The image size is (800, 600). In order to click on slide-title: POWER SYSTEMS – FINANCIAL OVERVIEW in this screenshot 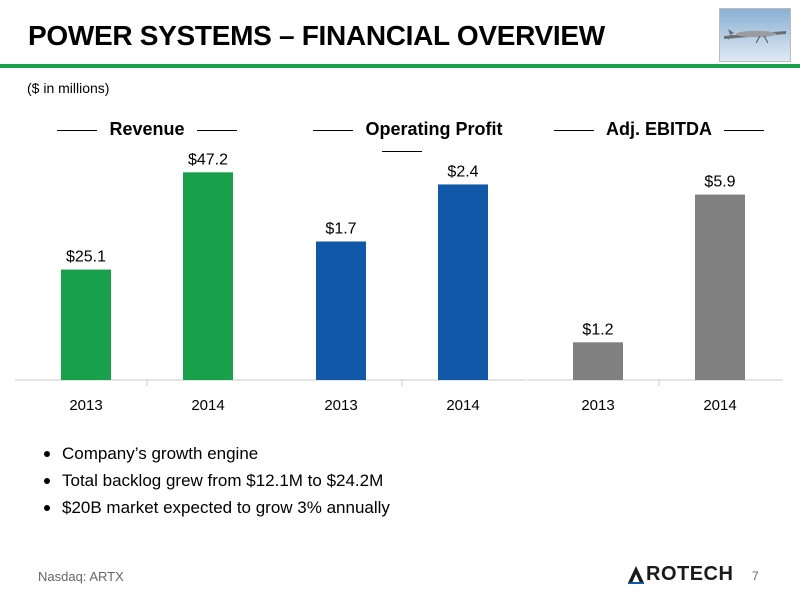, I will do `click(316, 35)`.